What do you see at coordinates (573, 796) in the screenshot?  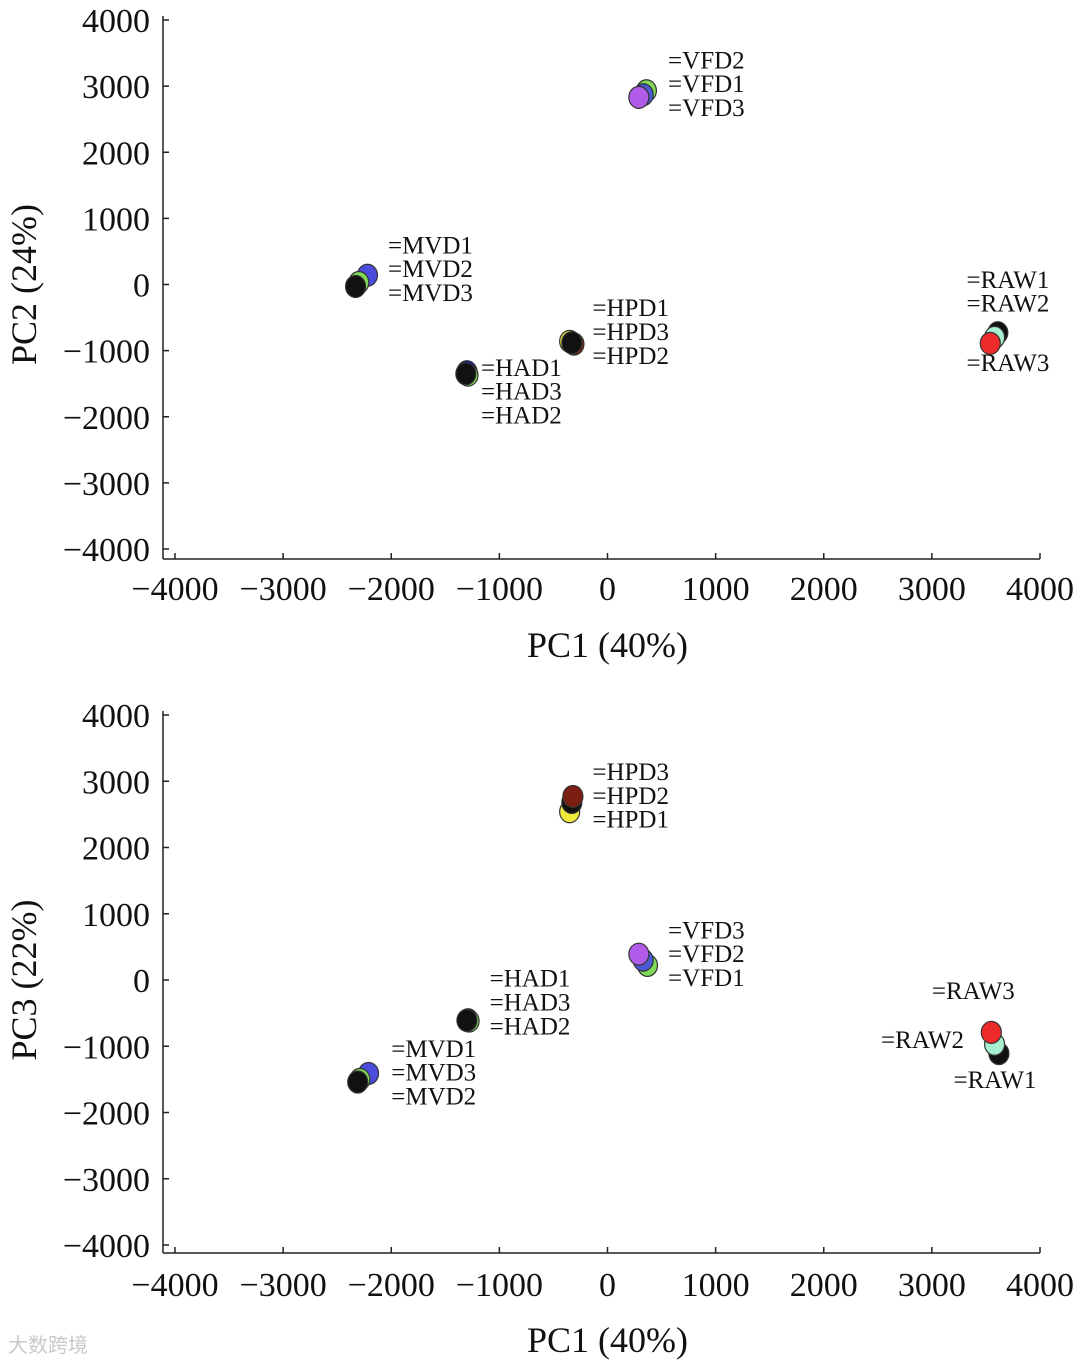 I see `data-point-hpd3` at bounding box center [573, 796].